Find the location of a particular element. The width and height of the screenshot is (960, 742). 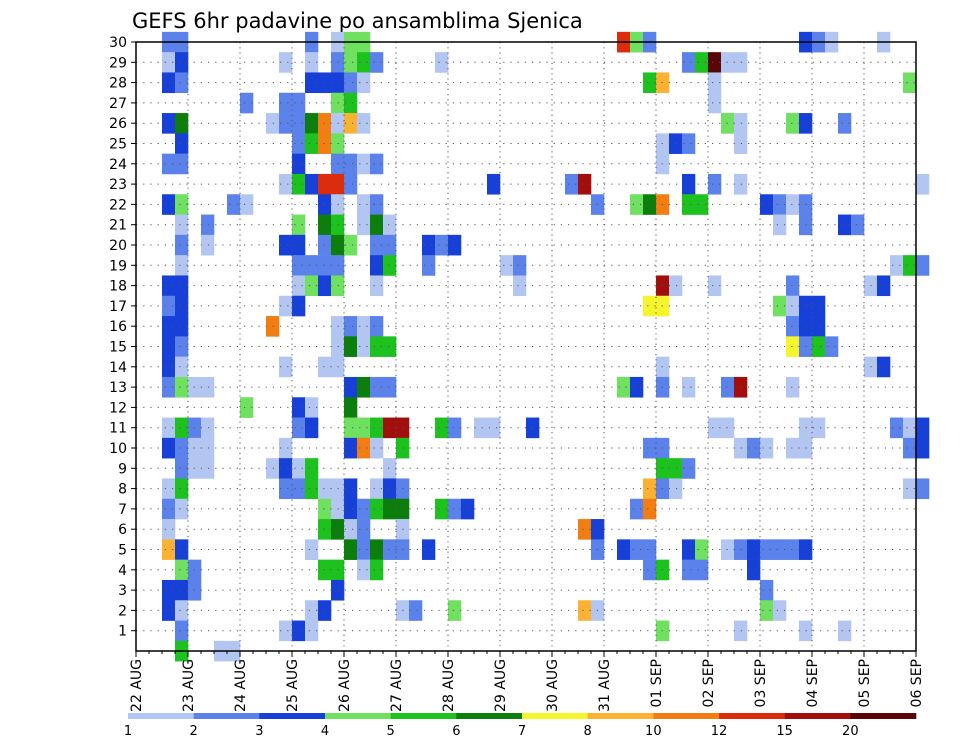

colorbar-label: 3 is located at coordinates (259, 731).